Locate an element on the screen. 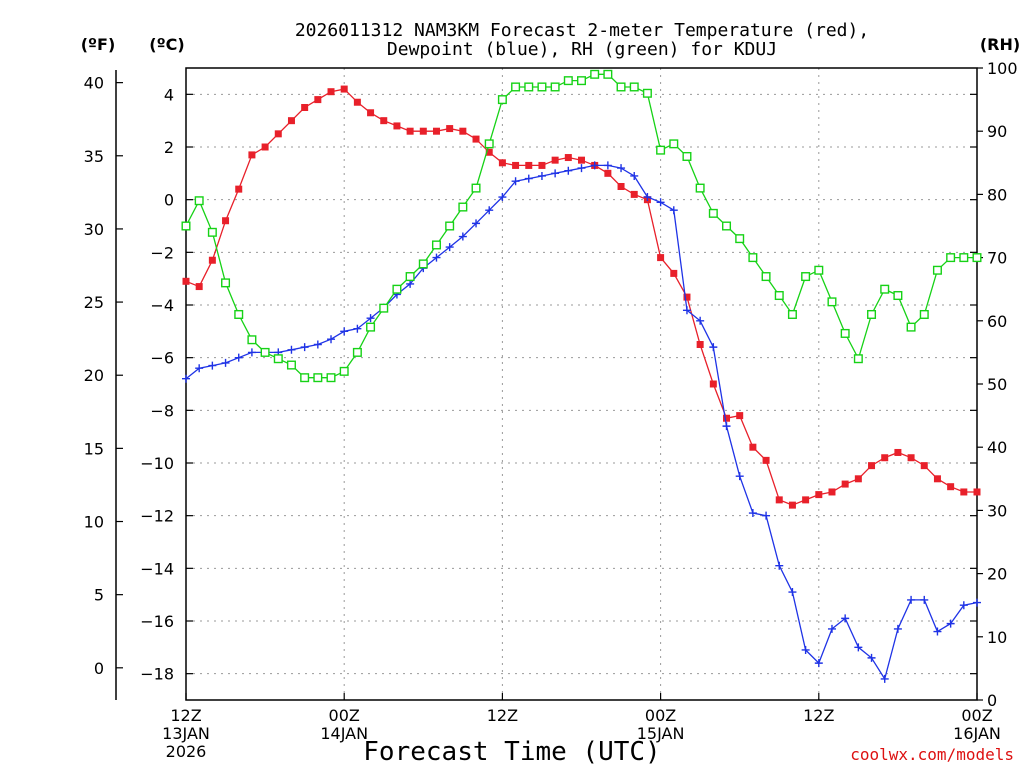 This screenshot has width=1024, height=768. rh-tick-label: 10 is located at coordinates (997, 637).